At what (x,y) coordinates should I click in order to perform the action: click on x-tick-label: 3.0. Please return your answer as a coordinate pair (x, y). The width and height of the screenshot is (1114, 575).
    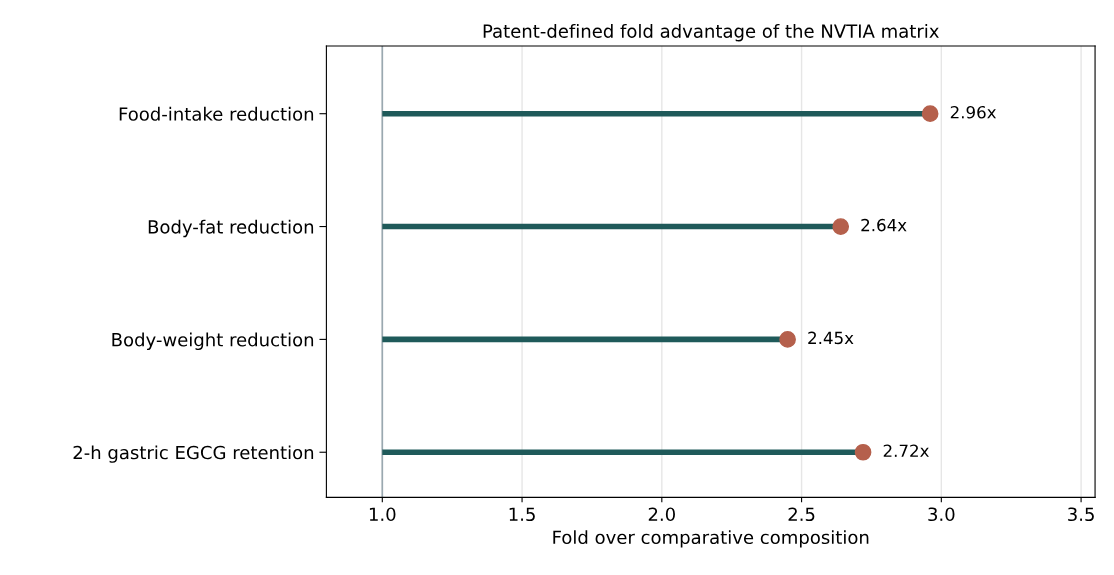
    Looking at the image, I should click on (941, 514).